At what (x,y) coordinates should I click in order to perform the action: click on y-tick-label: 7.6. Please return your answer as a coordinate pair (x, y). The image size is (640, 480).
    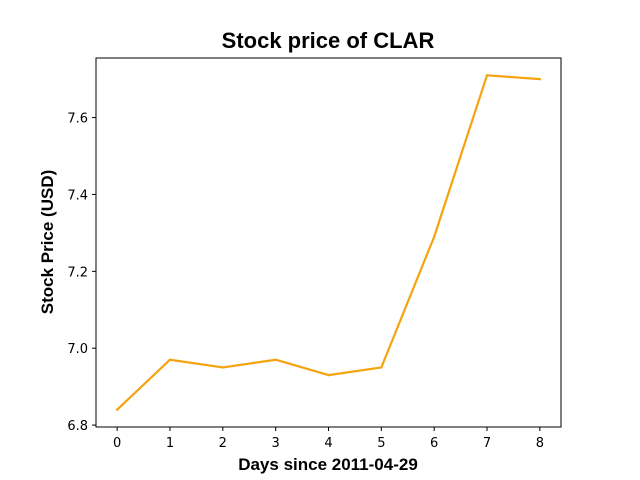
    Looking at the image, I should click on (77, 119).